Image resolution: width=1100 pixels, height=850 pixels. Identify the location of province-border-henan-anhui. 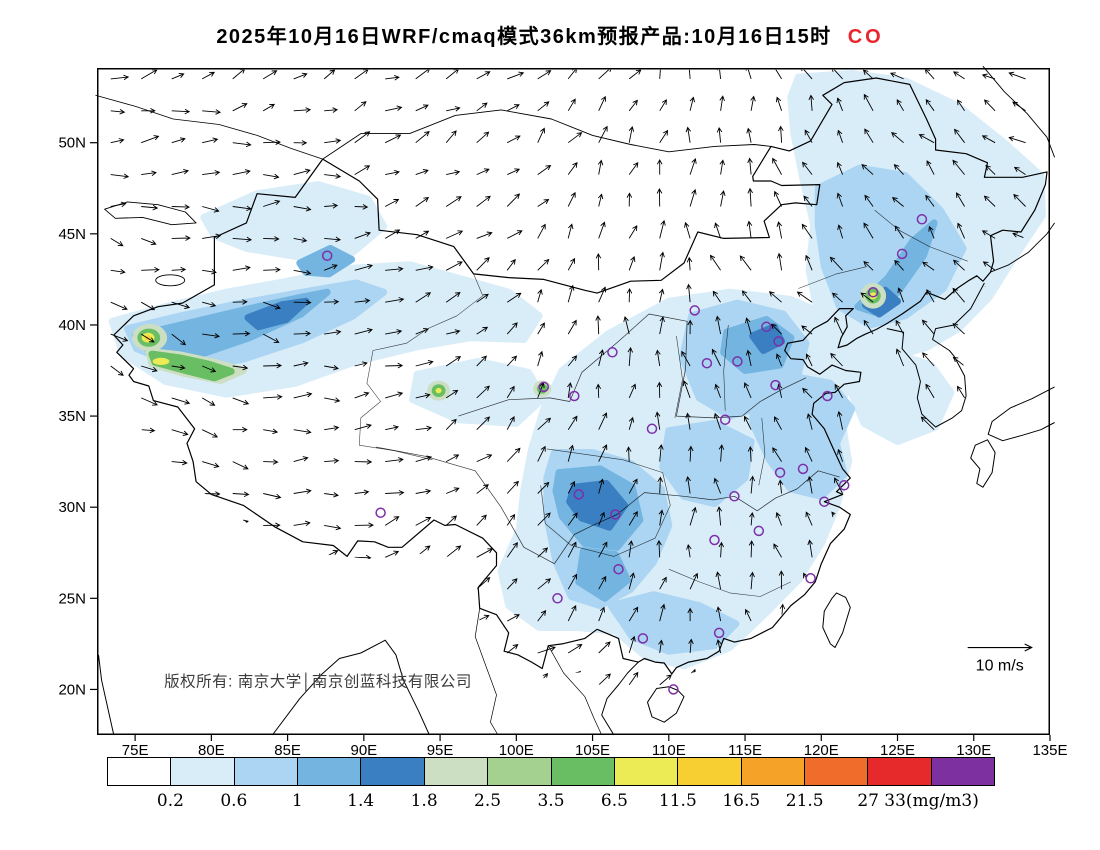
(762, 451).